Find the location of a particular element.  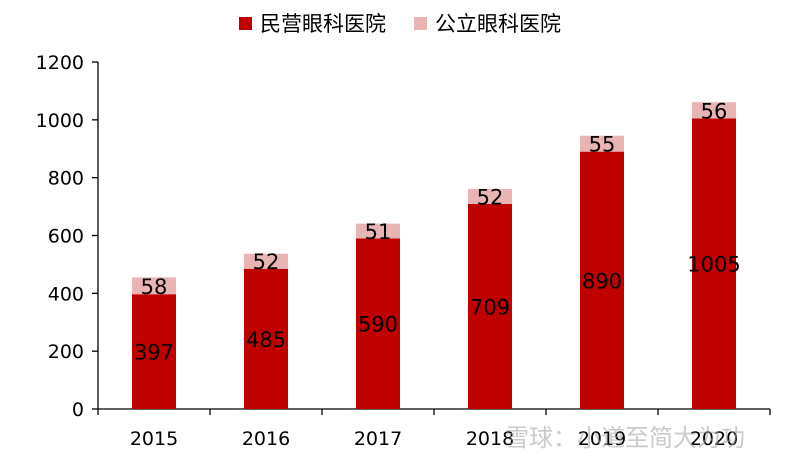

watermark: 雪球：小道至简大为功 is located at coordinates (625, 438).